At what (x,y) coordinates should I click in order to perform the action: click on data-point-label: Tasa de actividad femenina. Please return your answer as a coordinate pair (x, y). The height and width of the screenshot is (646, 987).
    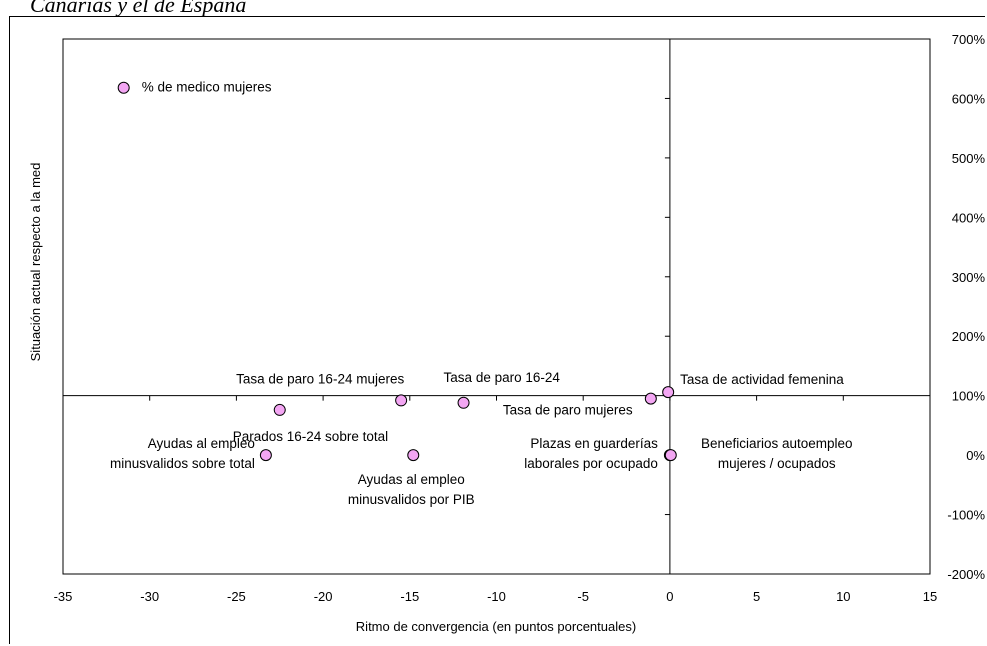
    Looking at the image, I should click on (762, 379).